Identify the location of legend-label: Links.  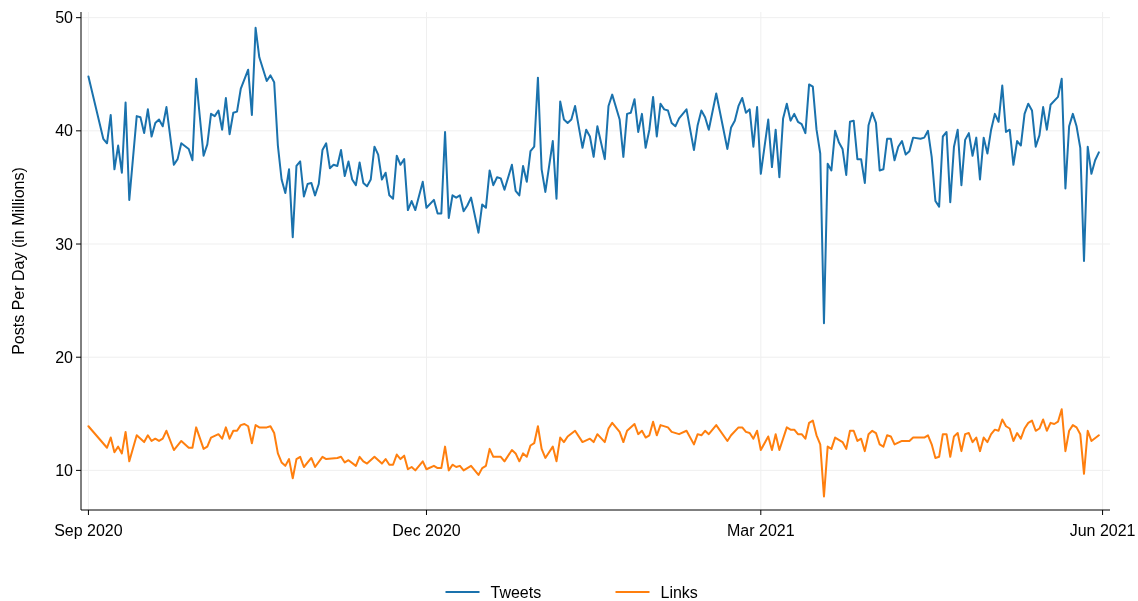
(679, 592).